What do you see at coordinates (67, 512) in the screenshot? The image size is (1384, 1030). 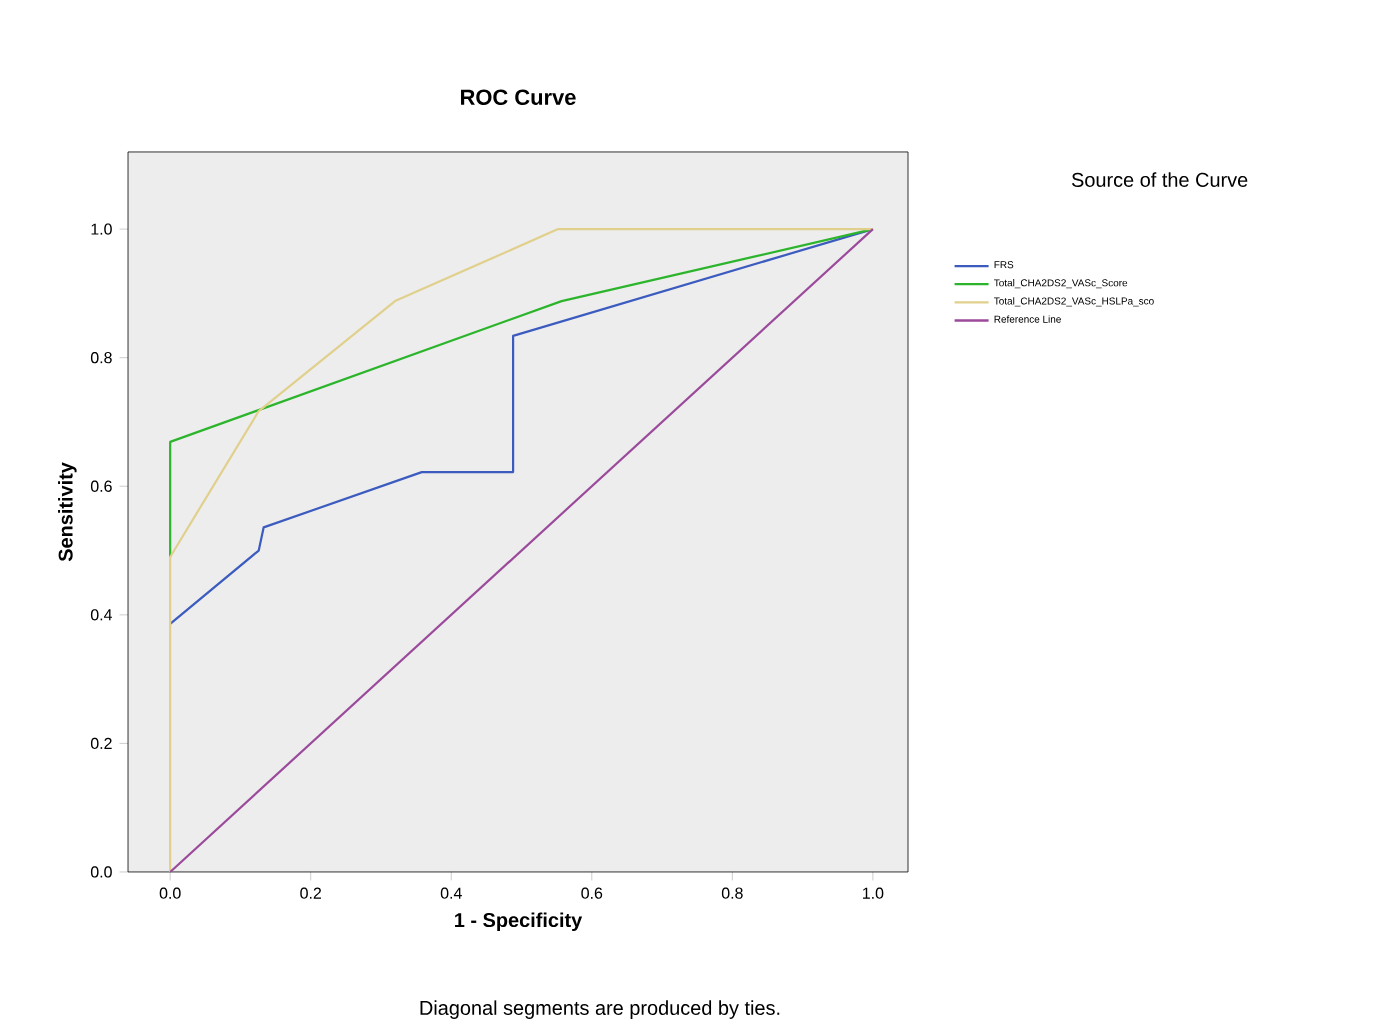 I see `y-axis-title: Sensitivity` at bounding box center [67, 512].